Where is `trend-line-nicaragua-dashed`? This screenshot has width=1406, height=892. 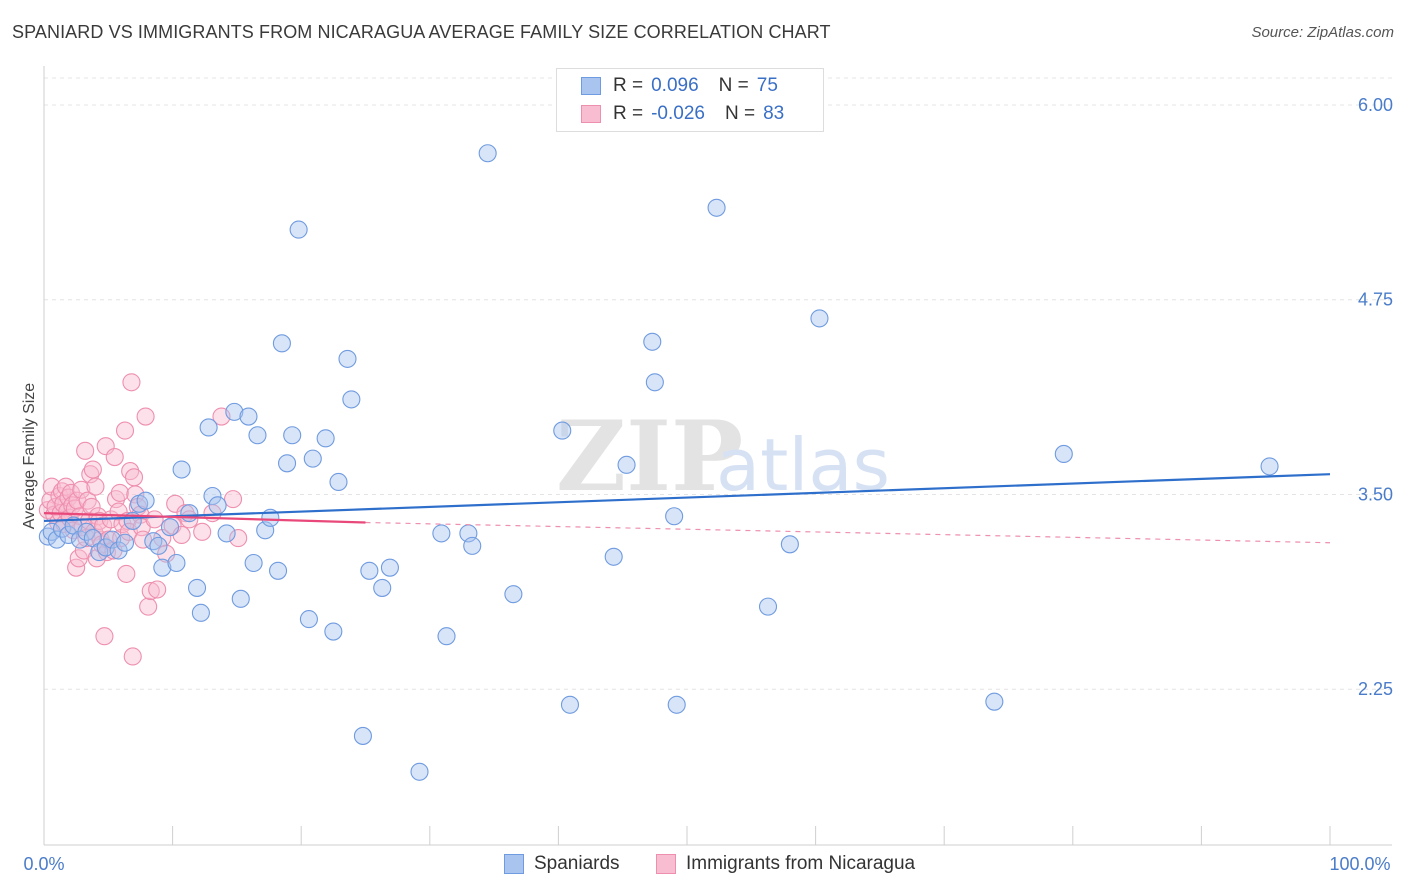 trend-line-nicaragua-dashed is located at coordinates (848, 532).